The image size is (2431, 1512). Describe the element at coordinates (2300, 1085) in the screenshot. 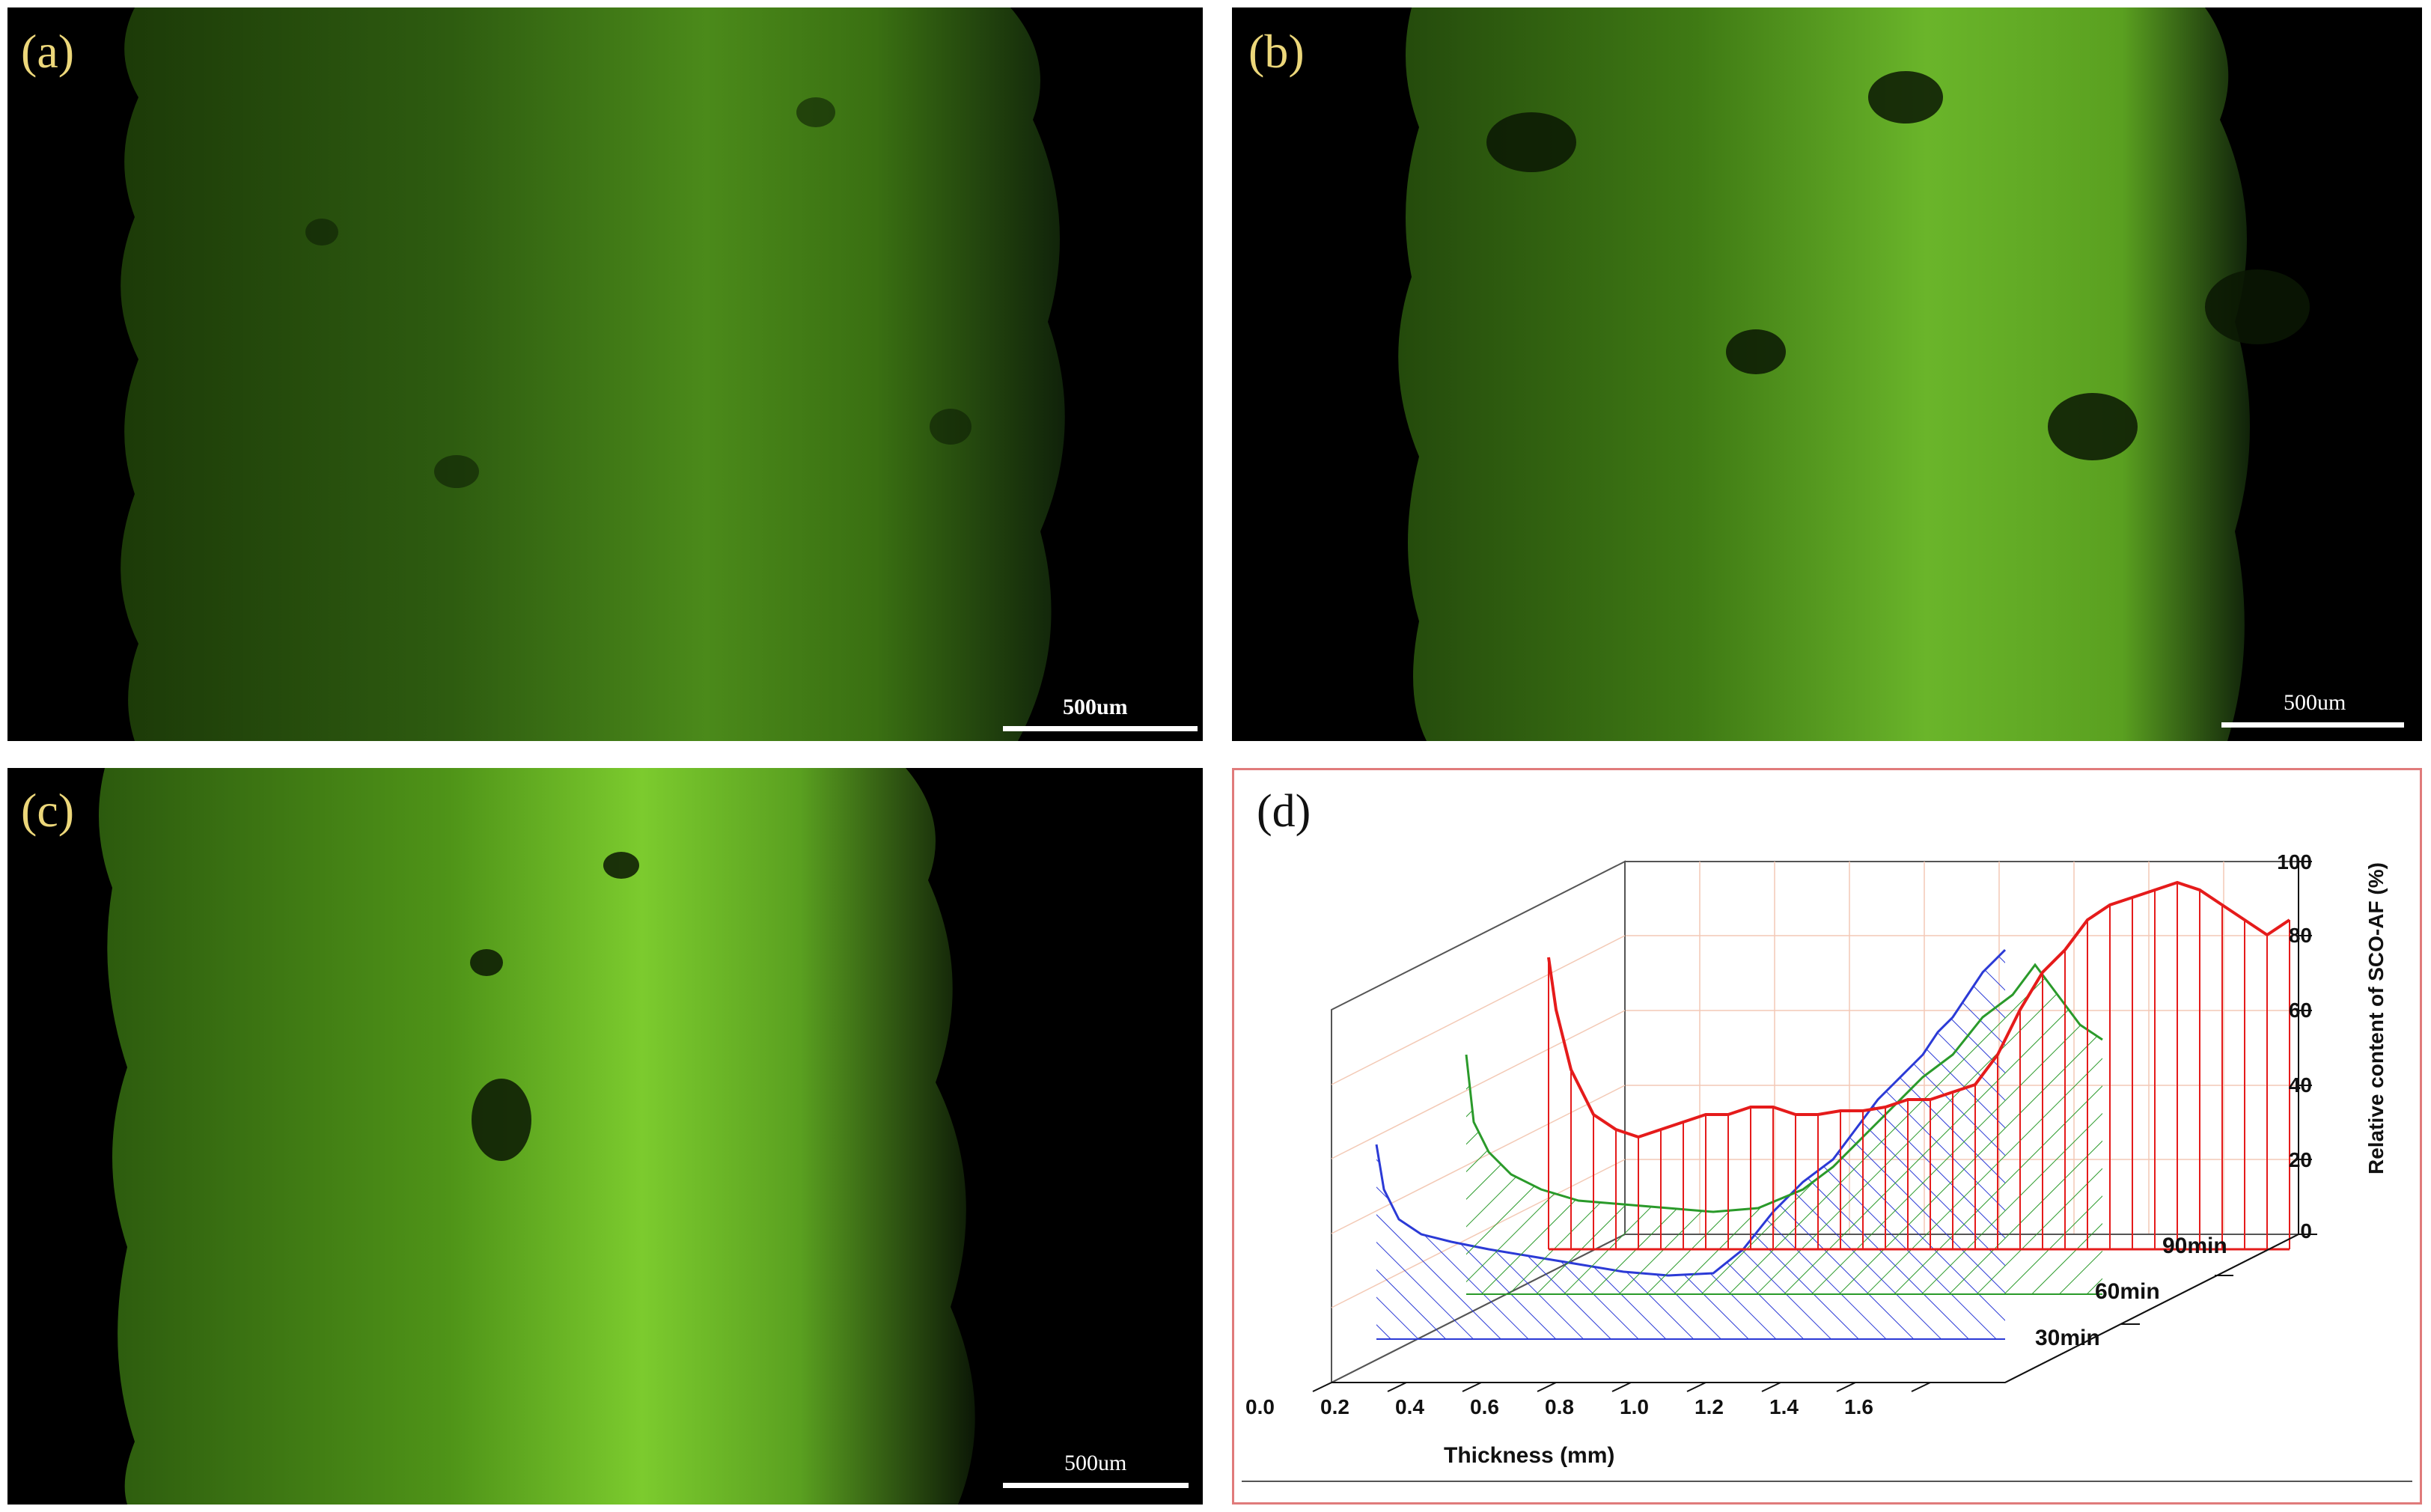

I see `z-tick-40: 40` at that location.